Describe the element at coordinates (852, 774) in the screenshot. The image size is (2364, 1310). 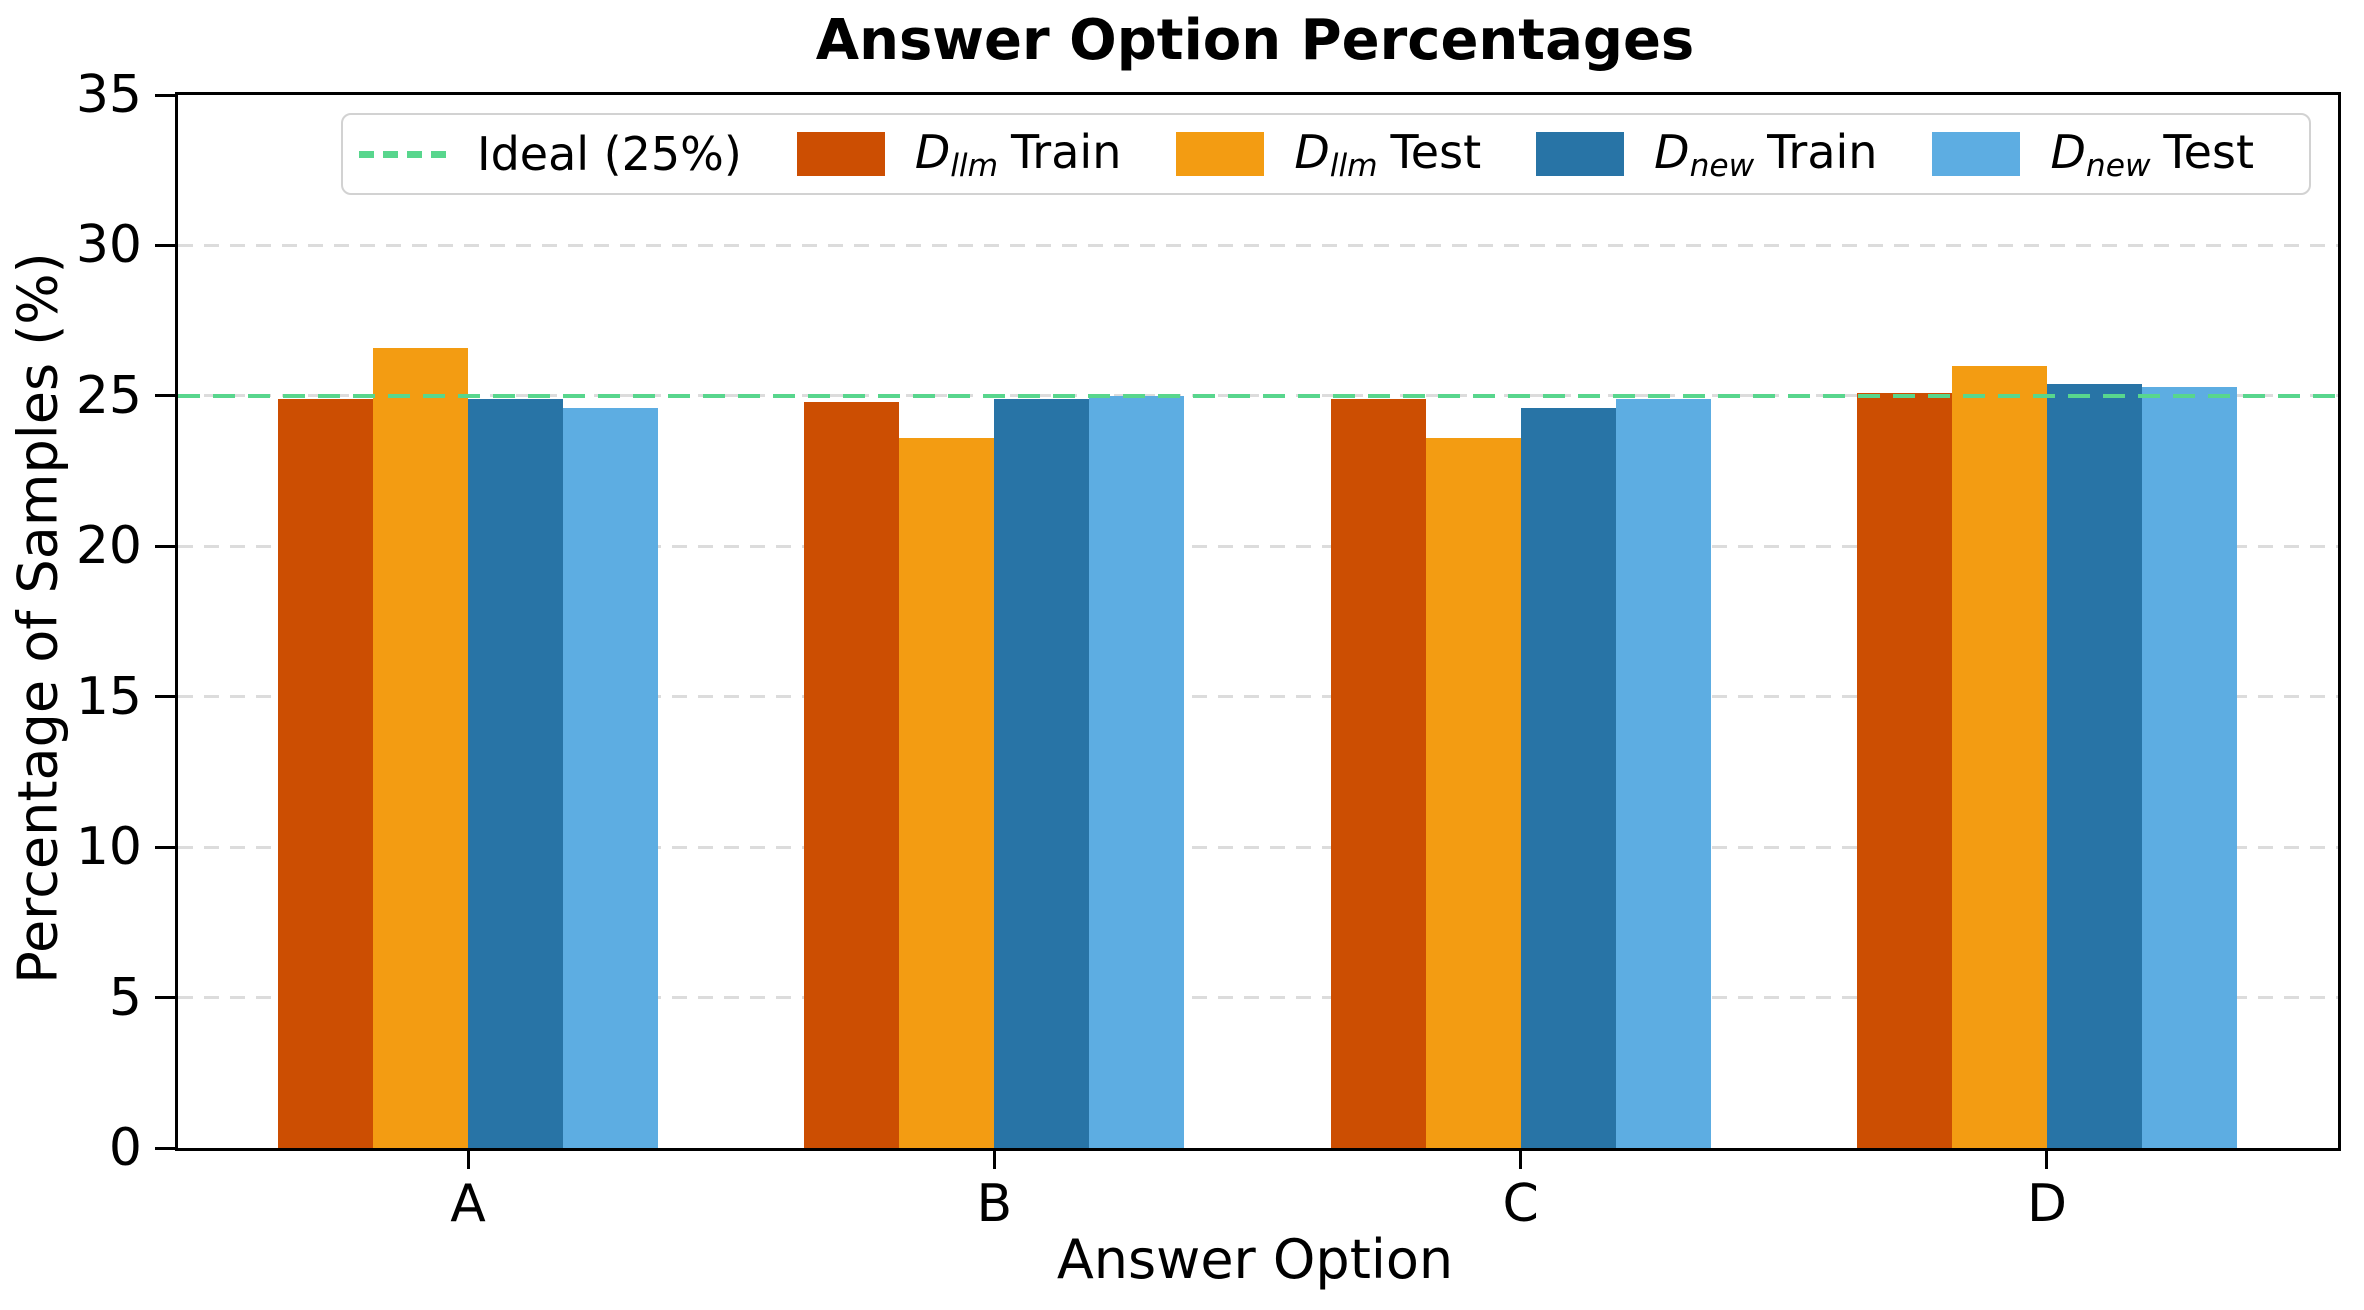
I see `bar-d_llm-train-B` at that location.